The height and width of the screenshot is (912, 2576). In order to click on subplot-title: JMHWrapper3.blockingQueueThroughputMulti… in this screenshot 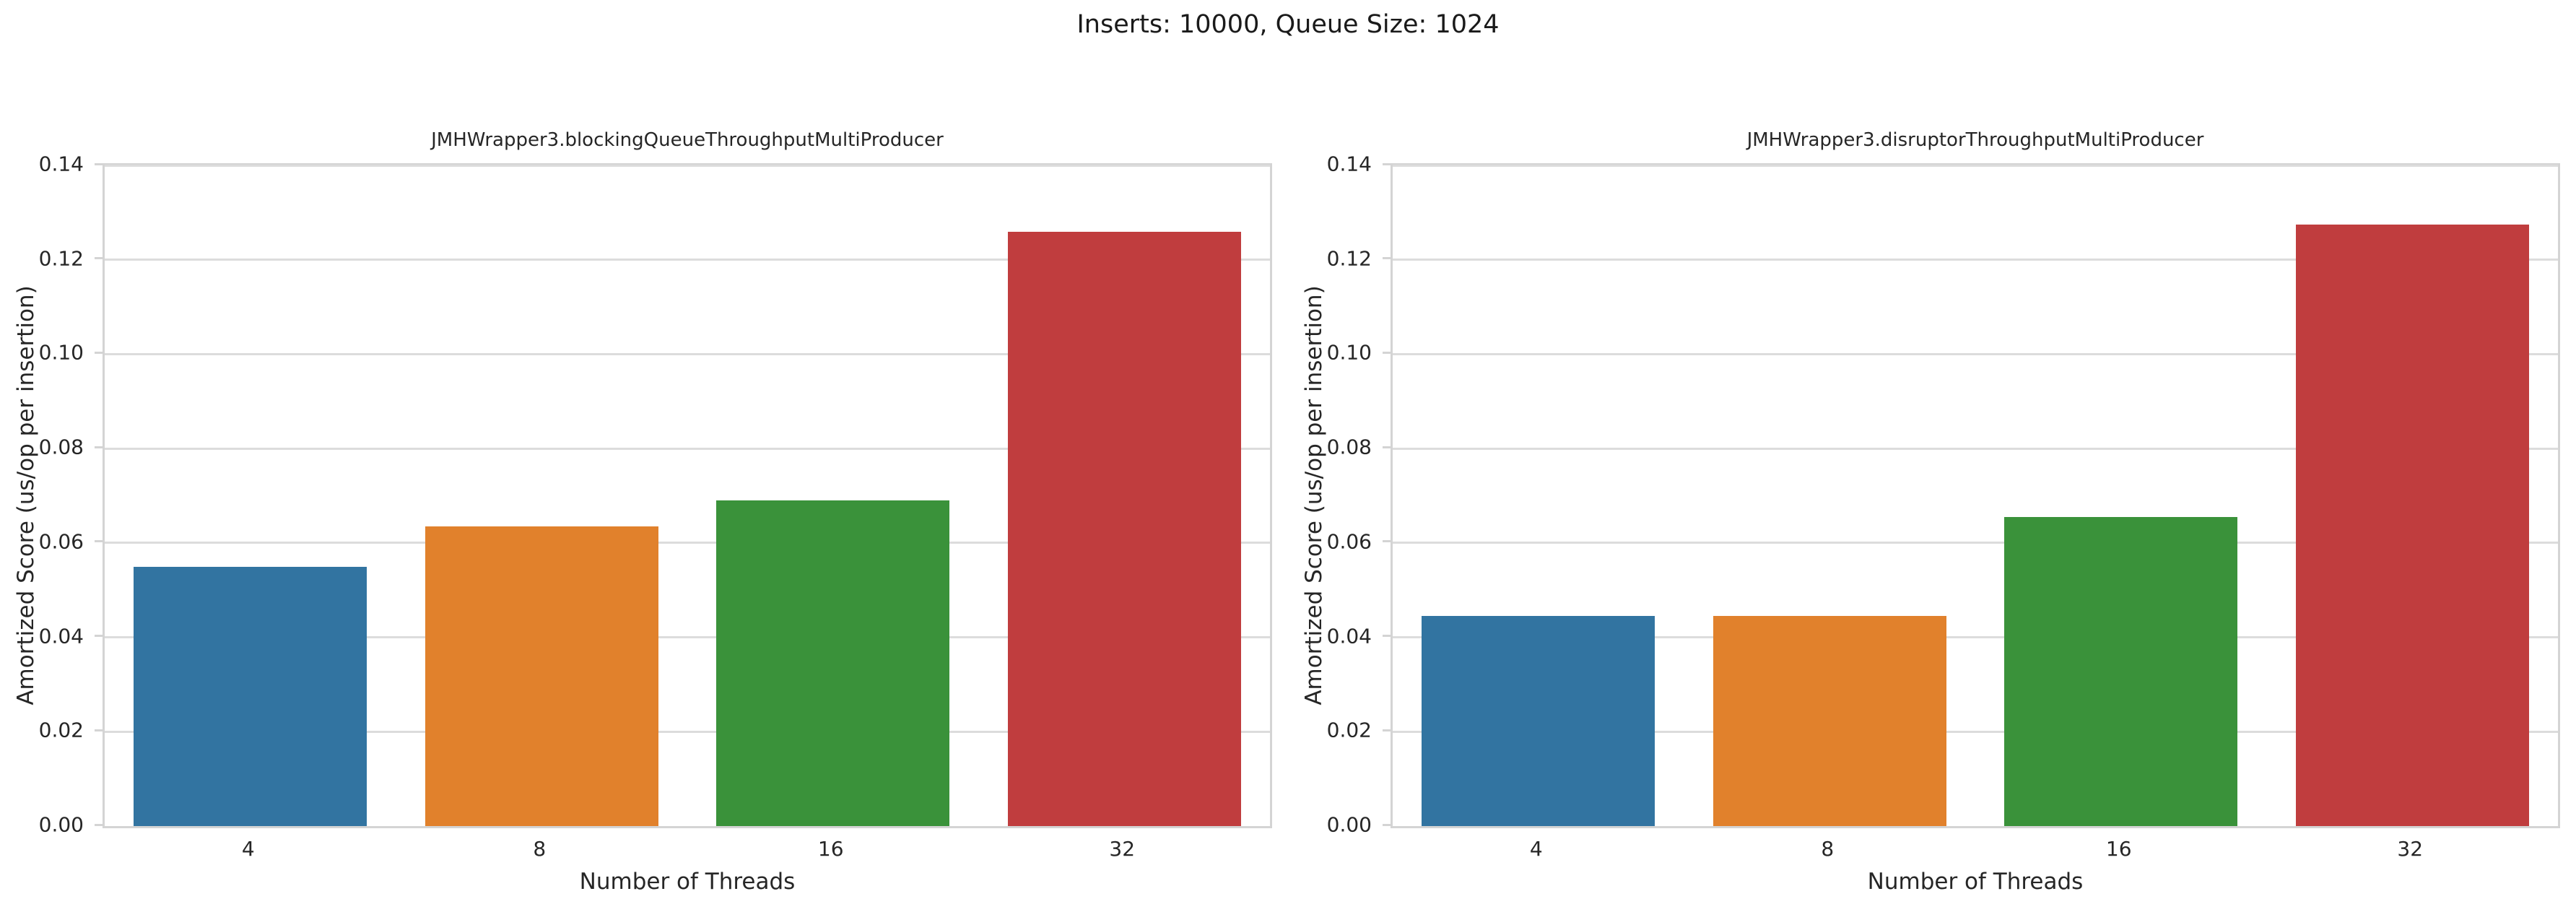, I will do `click(687, 140)`.